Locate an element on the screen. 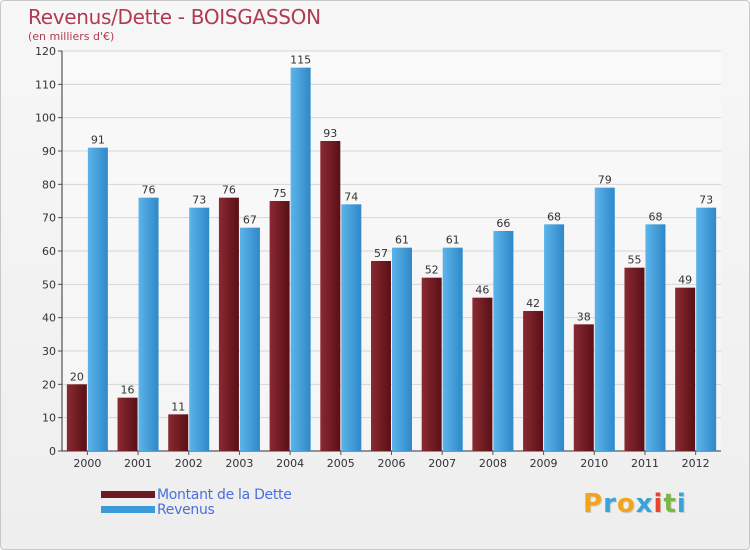 The width and height of the screenshot is (750, 550). x-tick-label: 2012 is located at coordinates (696, 463).